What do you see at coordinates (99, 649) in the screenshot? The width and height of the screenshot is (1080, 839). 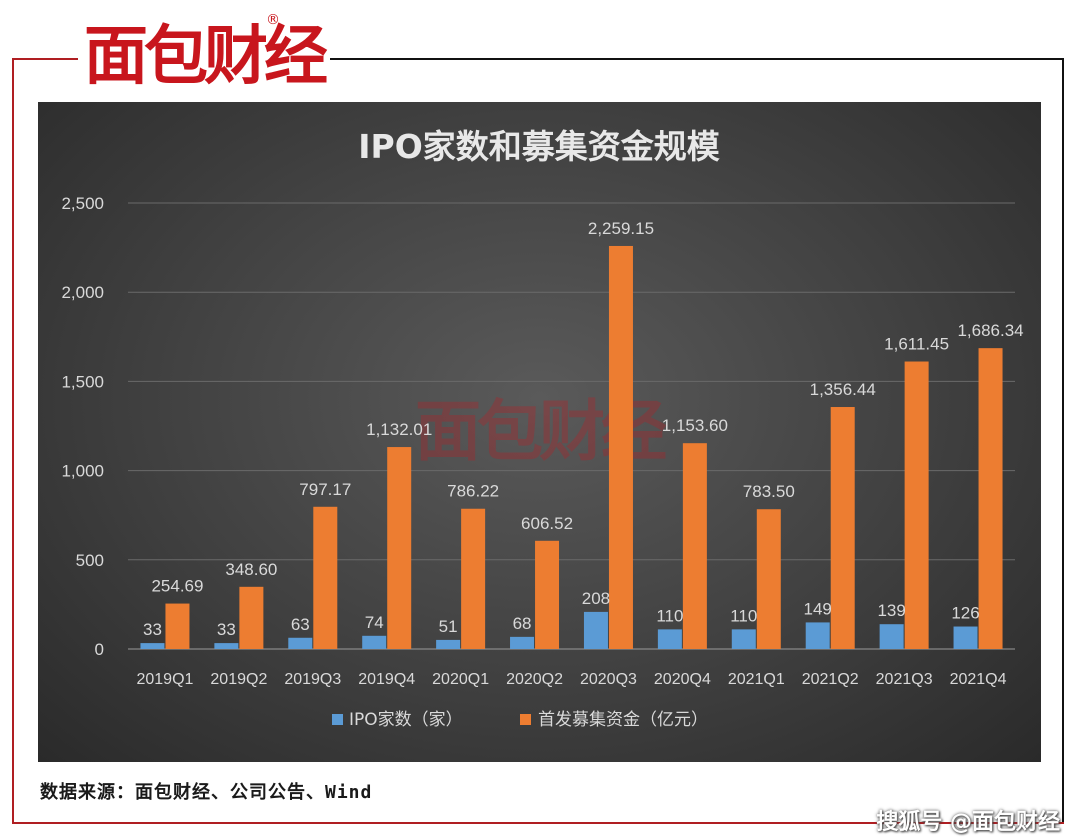 I see `y-tick-label: 0` at bounding box center [99, 649].